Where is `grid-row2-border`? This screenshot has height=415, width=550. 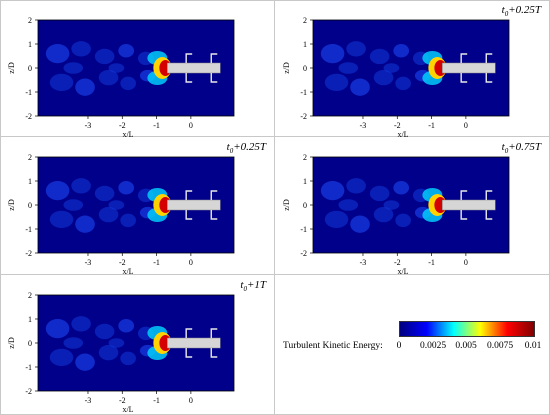
grid-row2-border is located at coordinates (275, 274).